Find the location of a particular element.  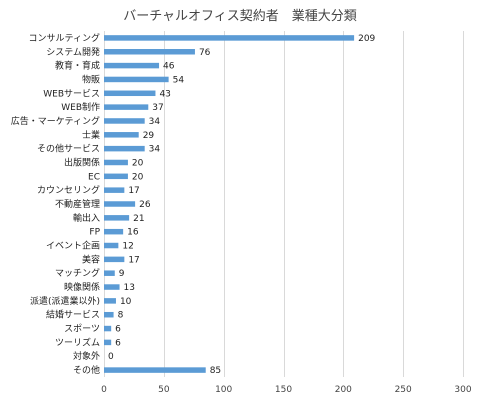

data-label-23: 0 is located at coordinates (111, 357).